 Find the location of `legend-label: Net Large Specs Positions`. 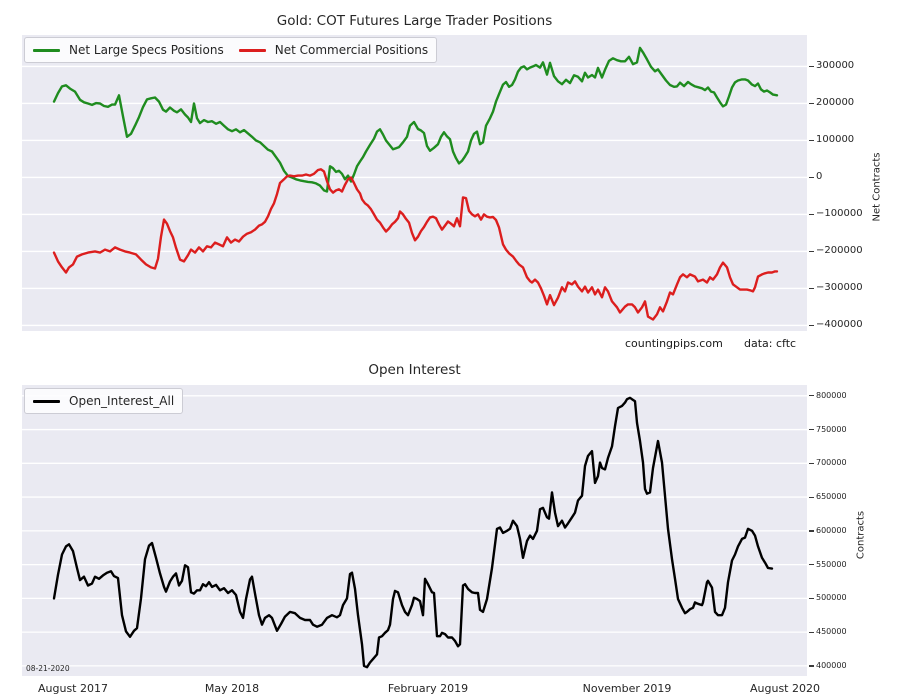

legend-label: Net Large Specs Positions is located at coordinates (146, 50).